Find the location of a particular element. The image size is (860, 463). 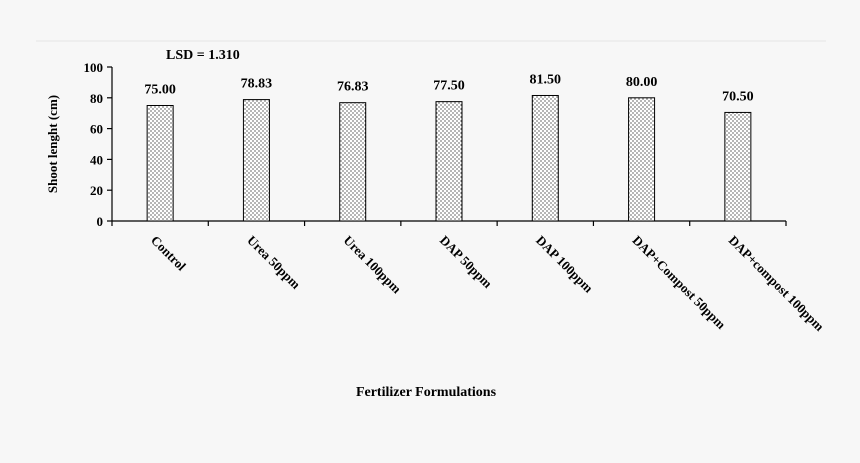

y-tick-label-40: 40 is located at coordinates (96, 159).